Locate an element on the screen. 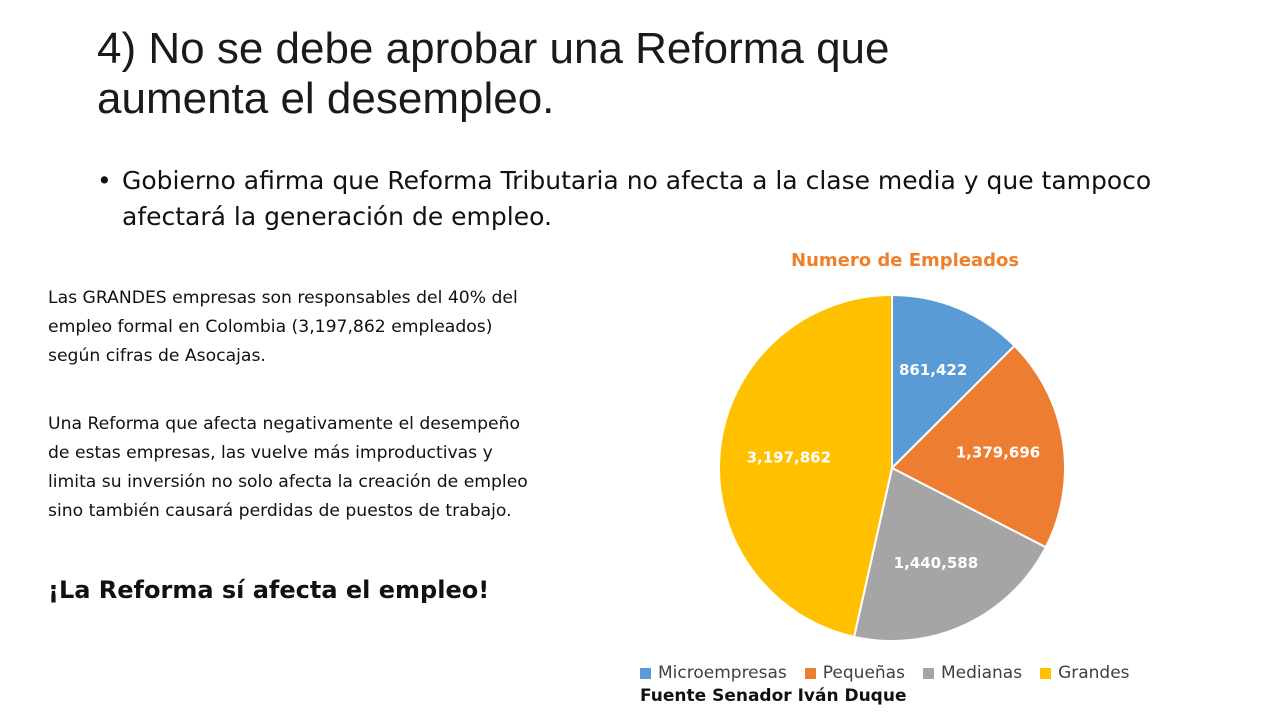 Image resolution: width=1280 pixels, height=720 pixels. source-note: Fuente Senador Iván Duque is located at coordinates (773, 696).